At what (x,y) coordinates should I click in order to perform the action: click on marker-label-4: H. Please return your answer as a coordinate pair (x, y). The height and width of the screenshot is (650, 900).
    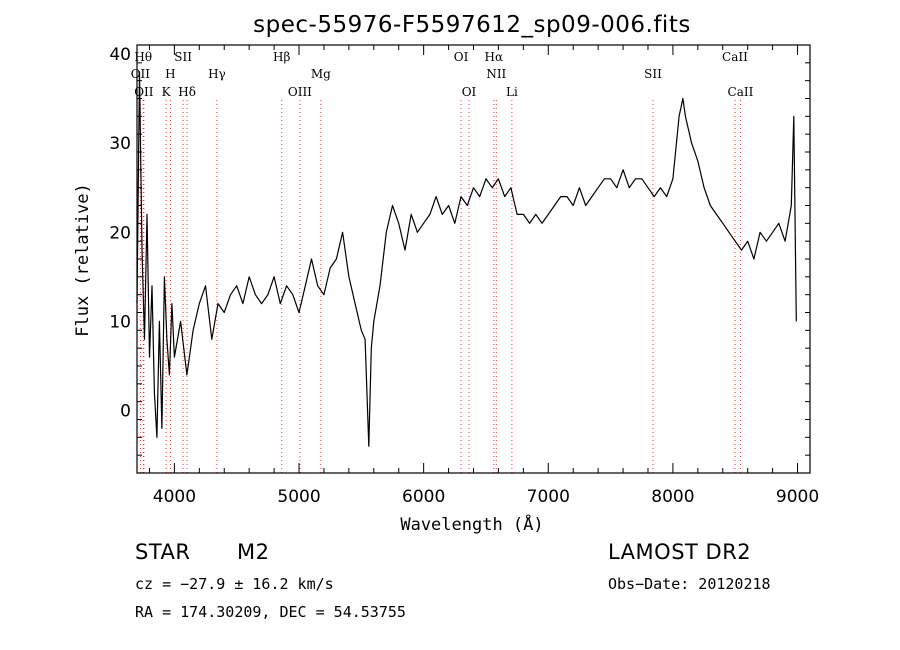
    Looking at the image, I should click on (170, 74).